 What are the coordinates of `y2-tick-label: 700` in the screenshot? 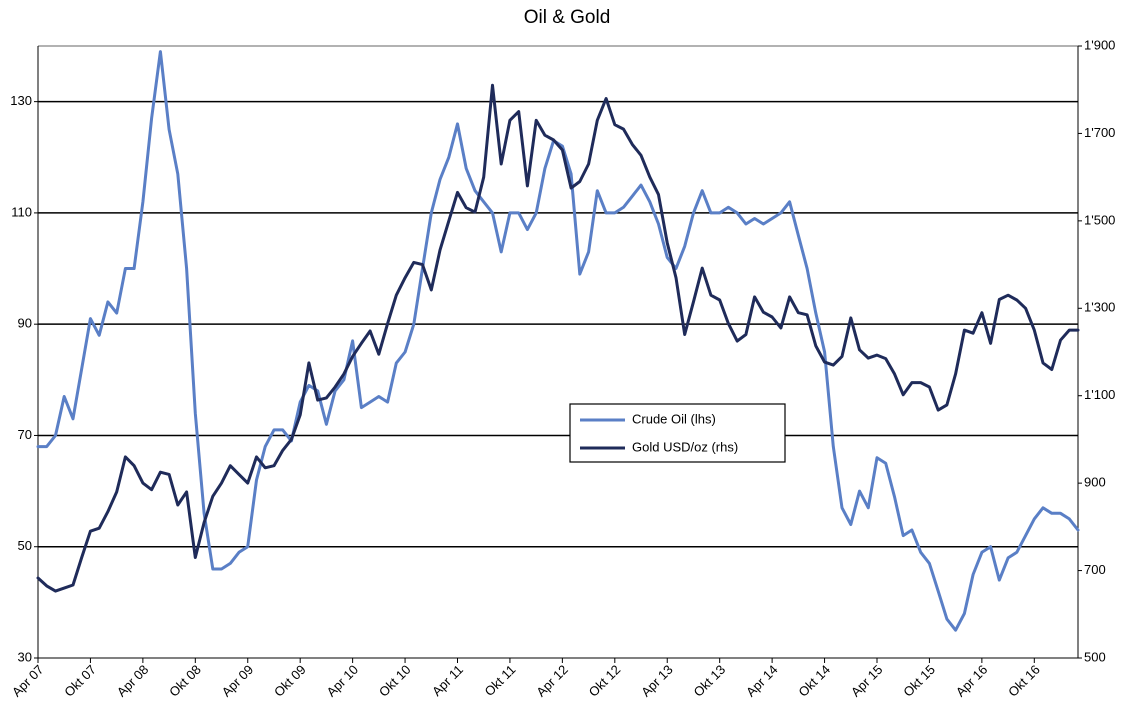 It's located at (1095, 569).